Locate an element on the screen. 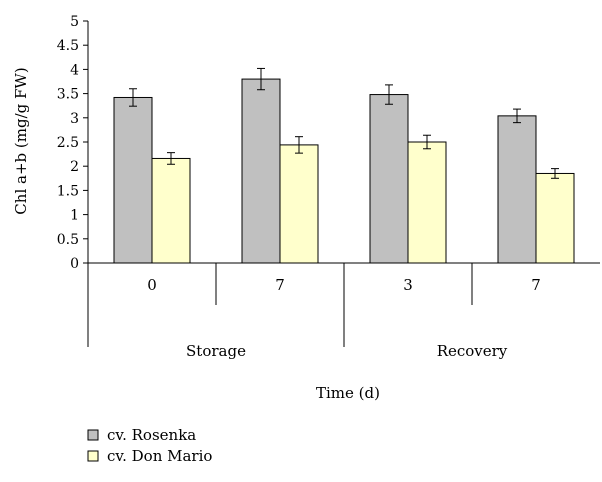  x-axis-label: Time (d) is located at coordinates (348, 393).